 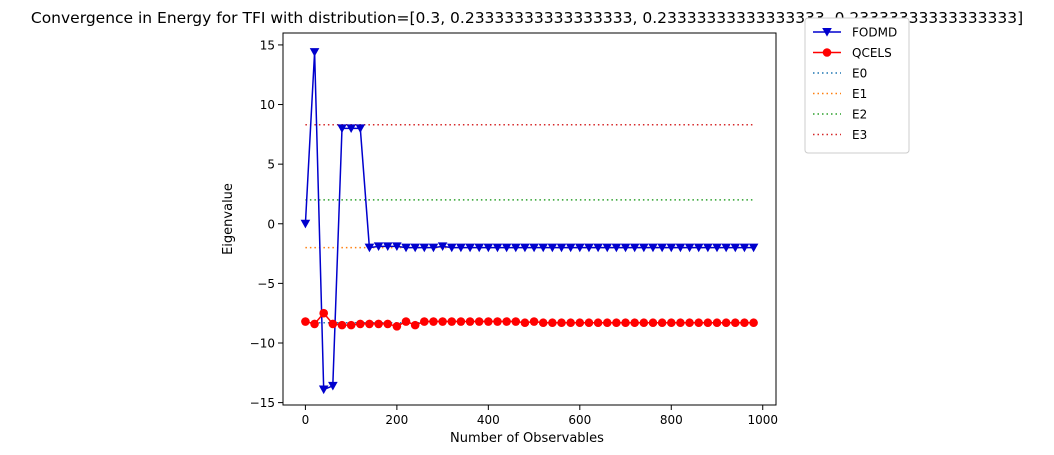 I want to click on x-tick-label: 0, so click(x=306, y=420).